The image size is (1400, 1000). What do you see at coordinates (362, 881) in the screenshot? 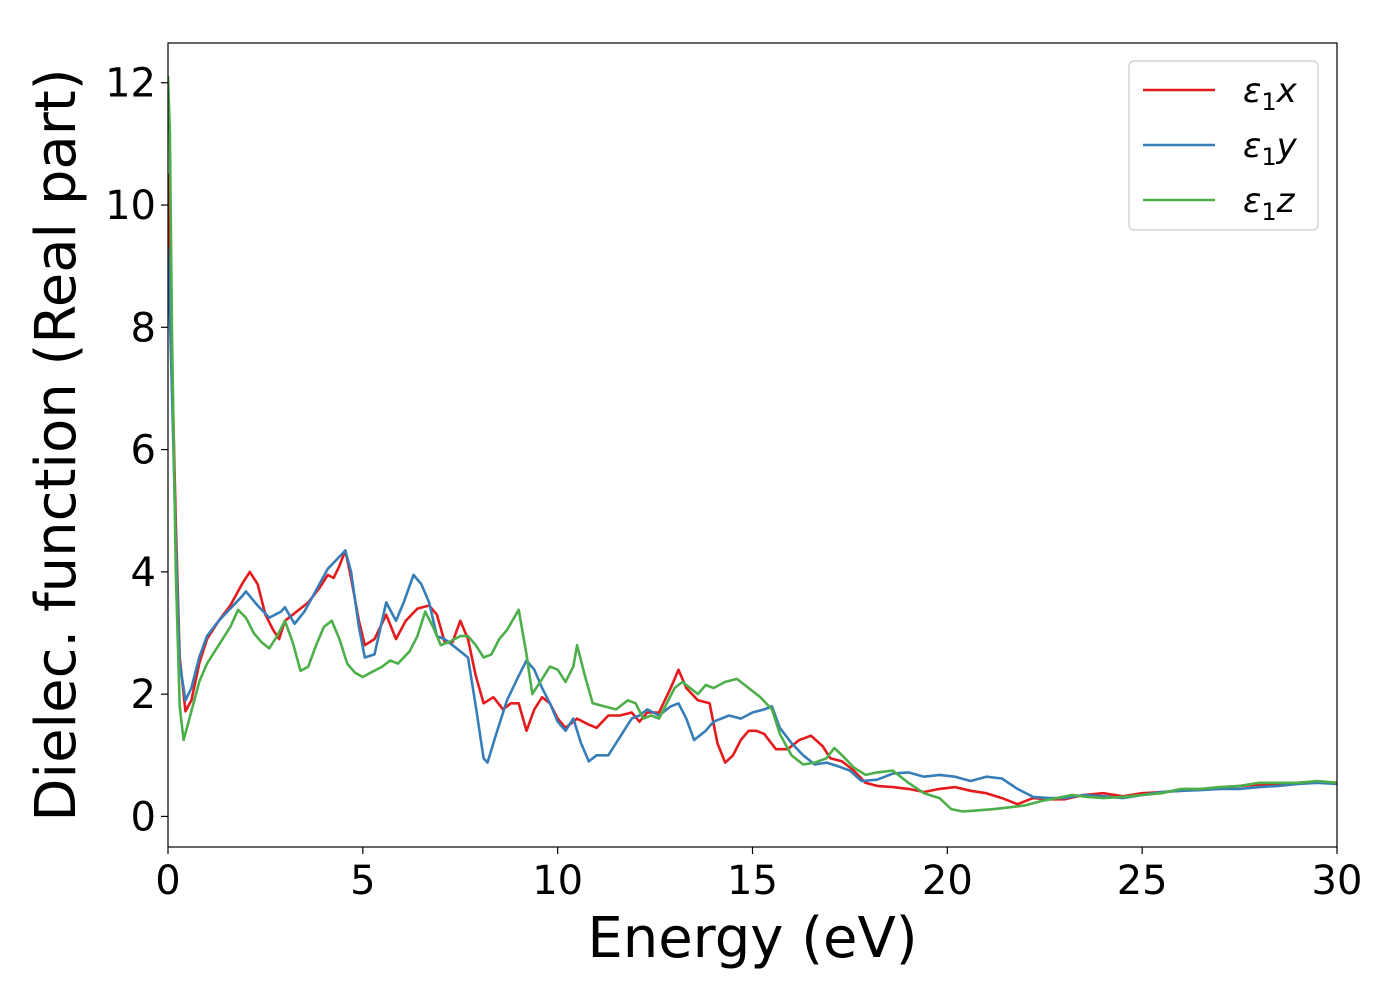
I see `x-tick-label: 5` at bounding box center [362, 881].